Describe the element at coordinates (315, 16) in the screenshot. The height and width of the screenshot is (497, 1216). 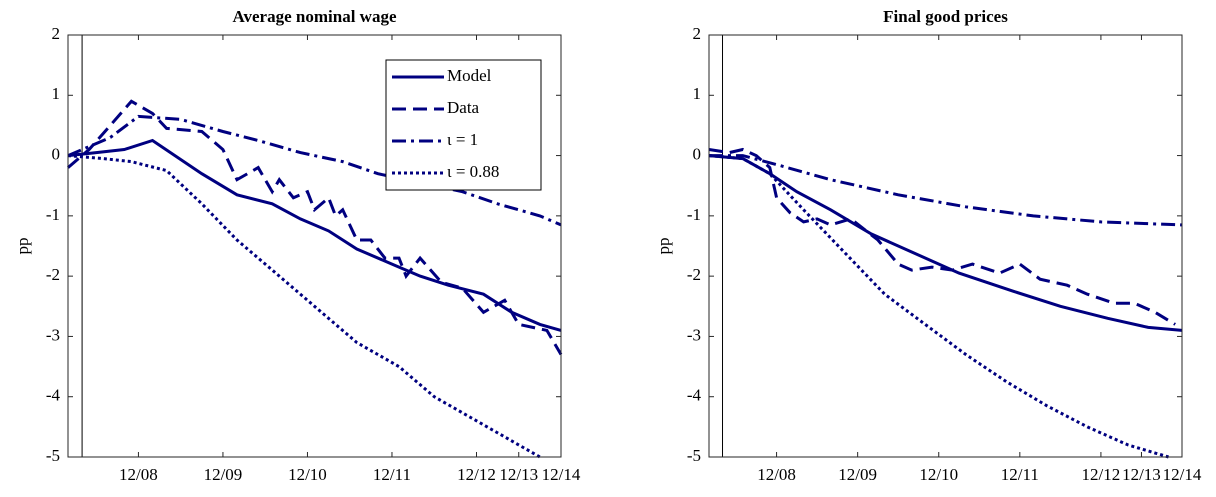
I see `chart-title: Average nominal wage` at that location.